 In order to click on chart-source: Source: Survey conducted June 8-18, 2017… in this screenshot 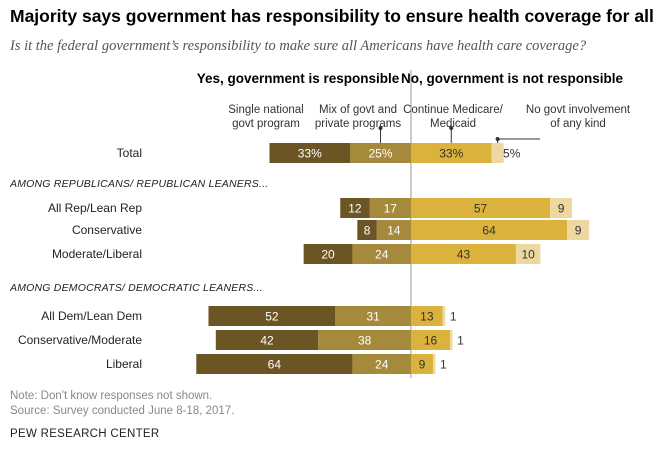, I will do `click(122, 411)`.